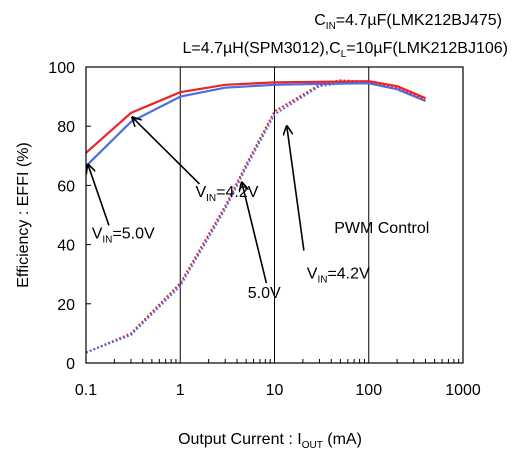 Image resolution: width=517 pixels, height=452 pixels. I want to click on x-tick-label: 0.1, so click(86, 390).